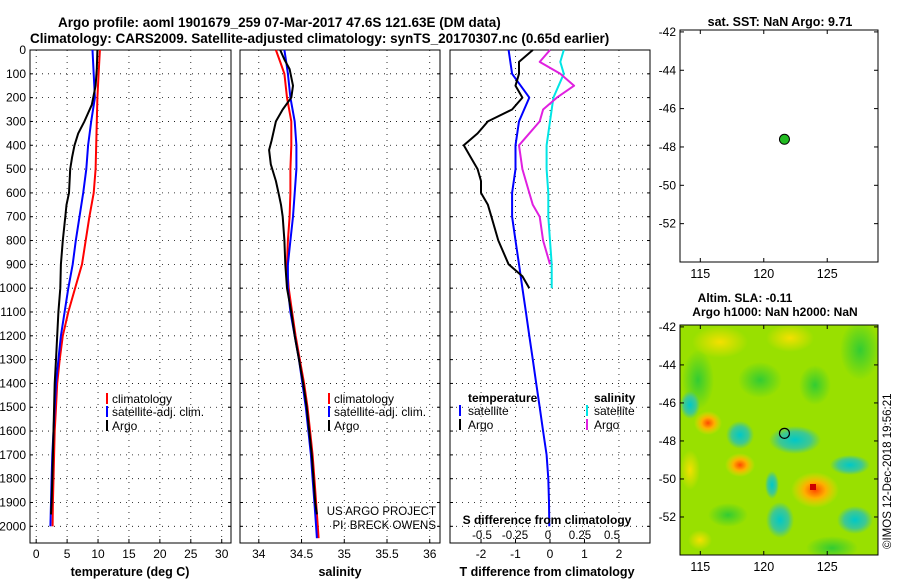 This screenshot has height=580, width=900. I want to click on salinity-profiles, so click(294, 294).